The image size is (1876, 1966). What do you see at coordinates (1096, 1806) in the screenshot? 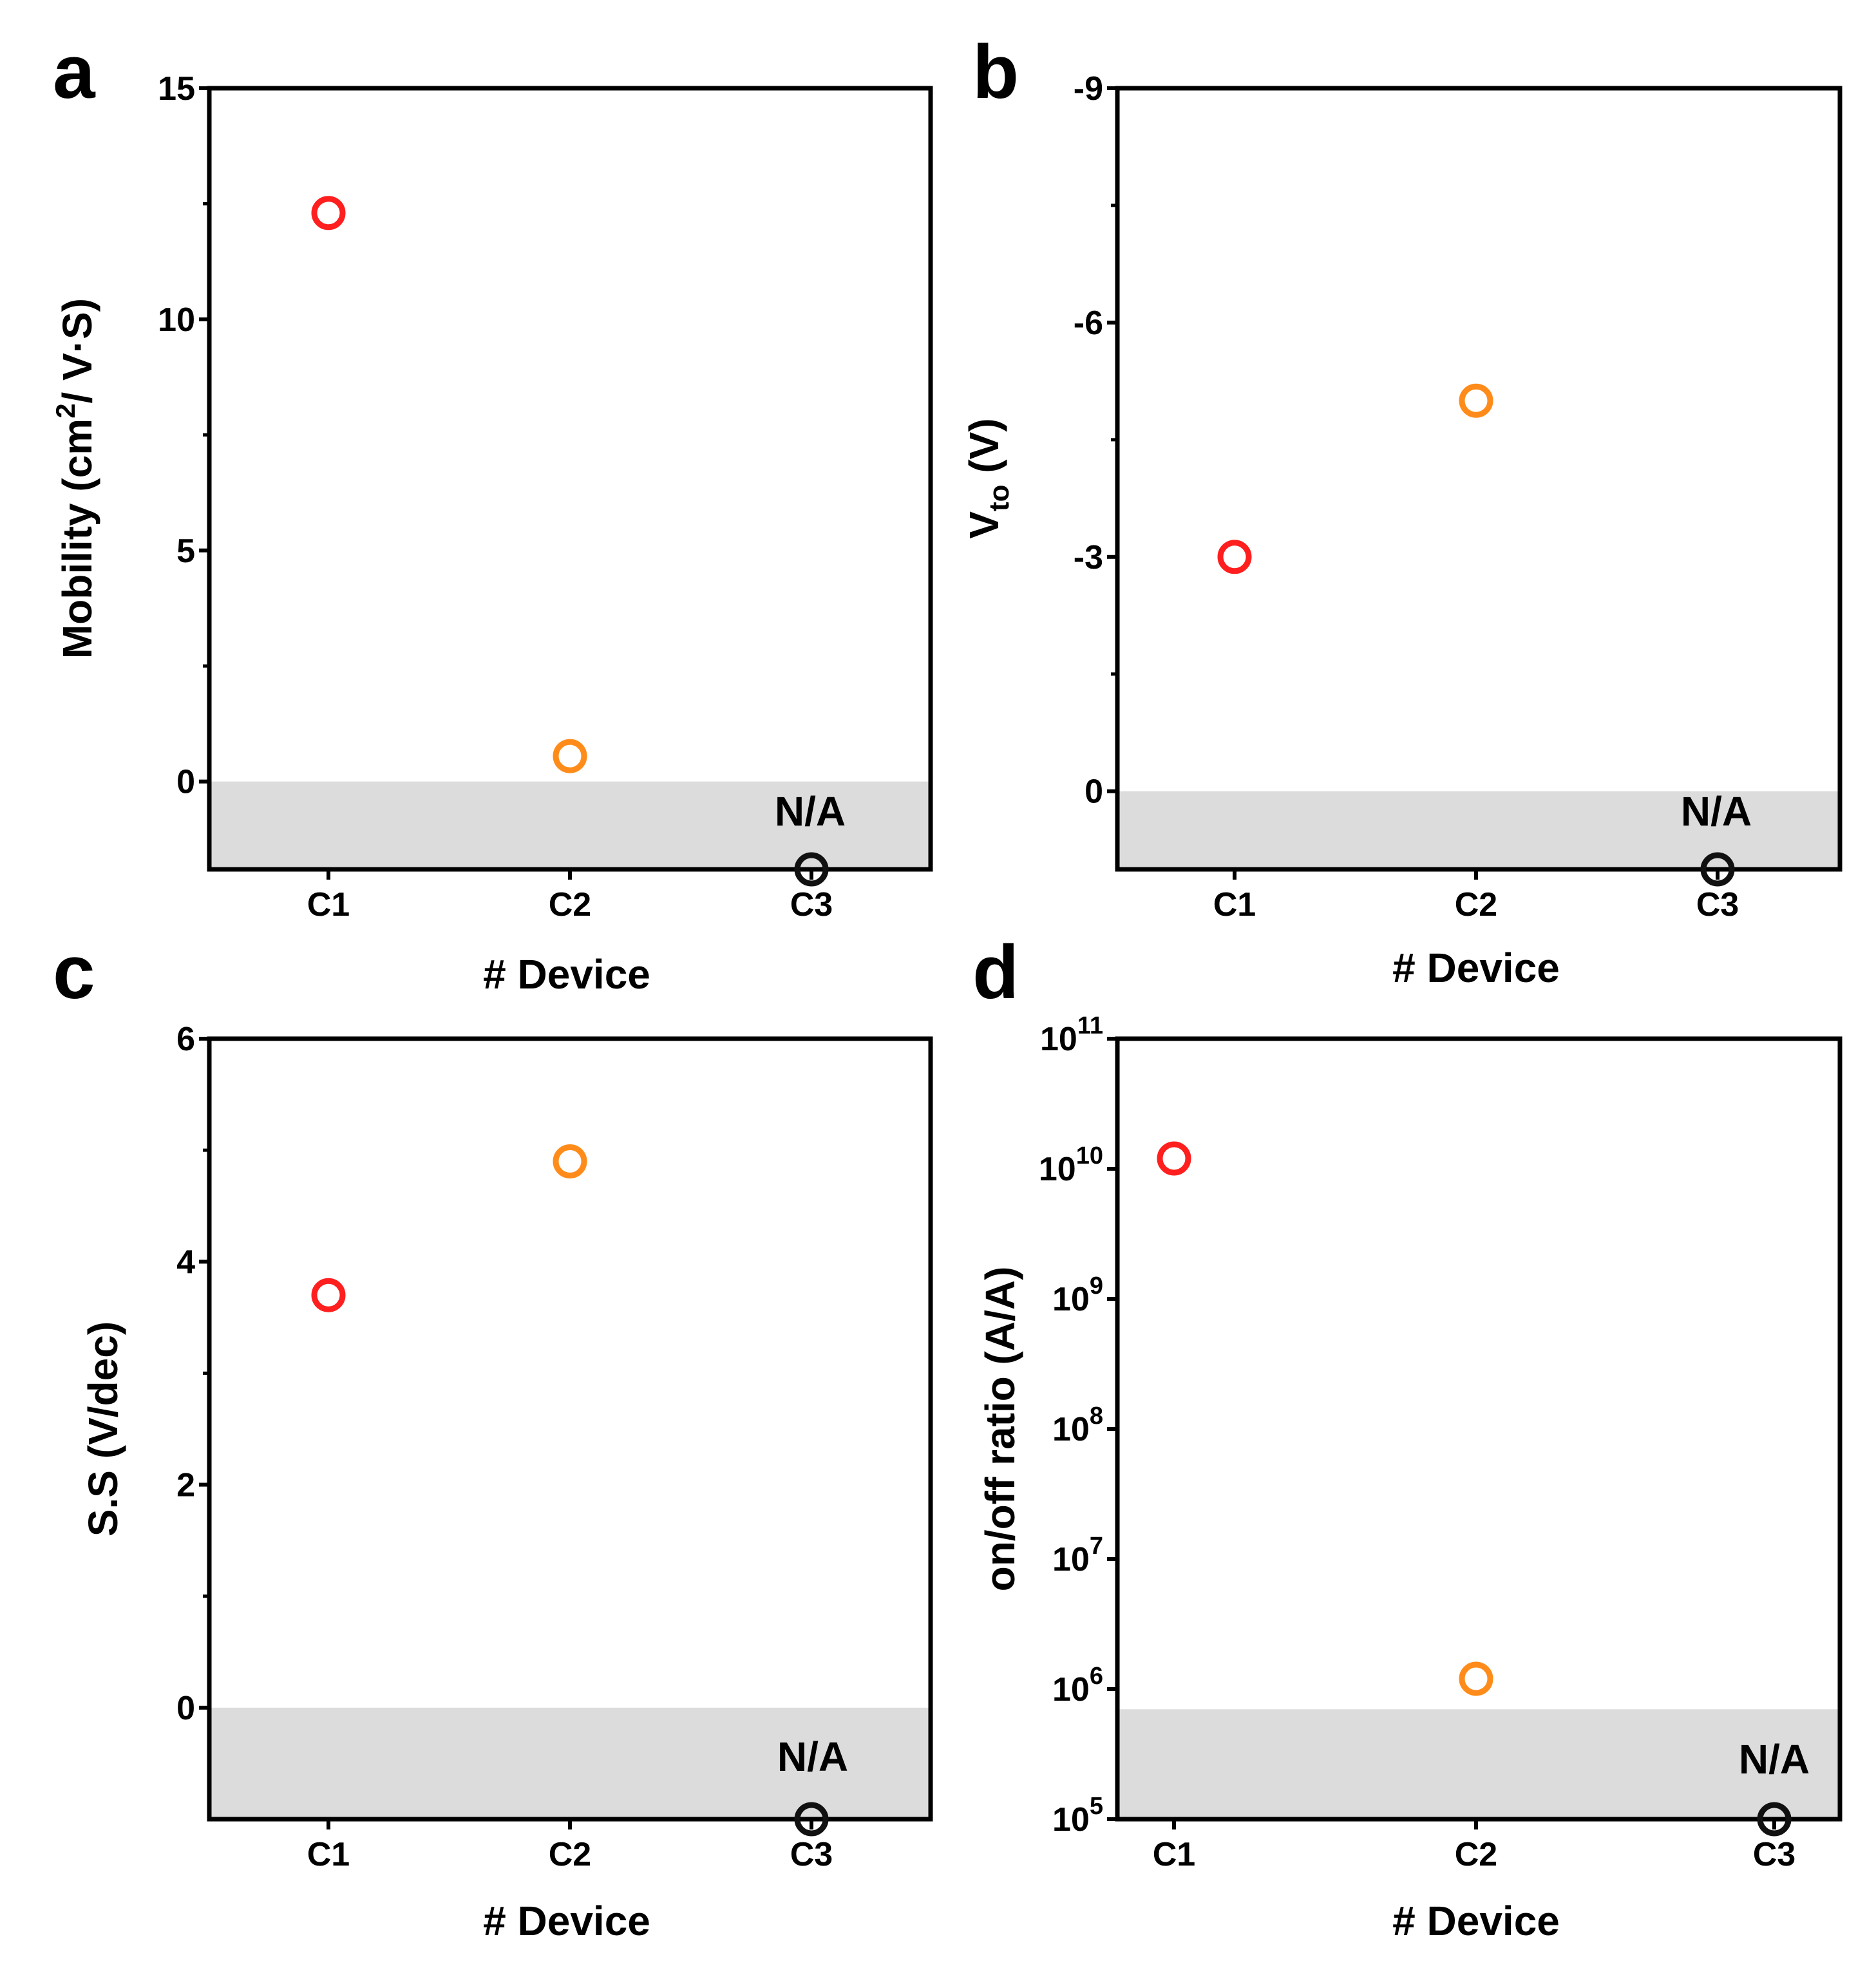
I see `y-tick-exponent: 5` at bounding box center [1096, 1806].